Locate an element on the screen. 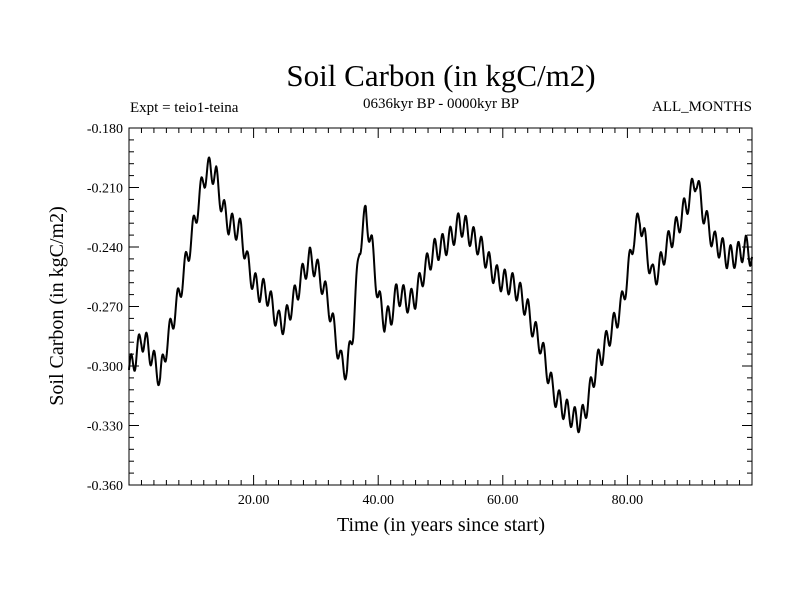 Image resolution: width=800 pixels, height=600 pixels. y-tick-label: -0.270 is located at coordinates (105, 308).